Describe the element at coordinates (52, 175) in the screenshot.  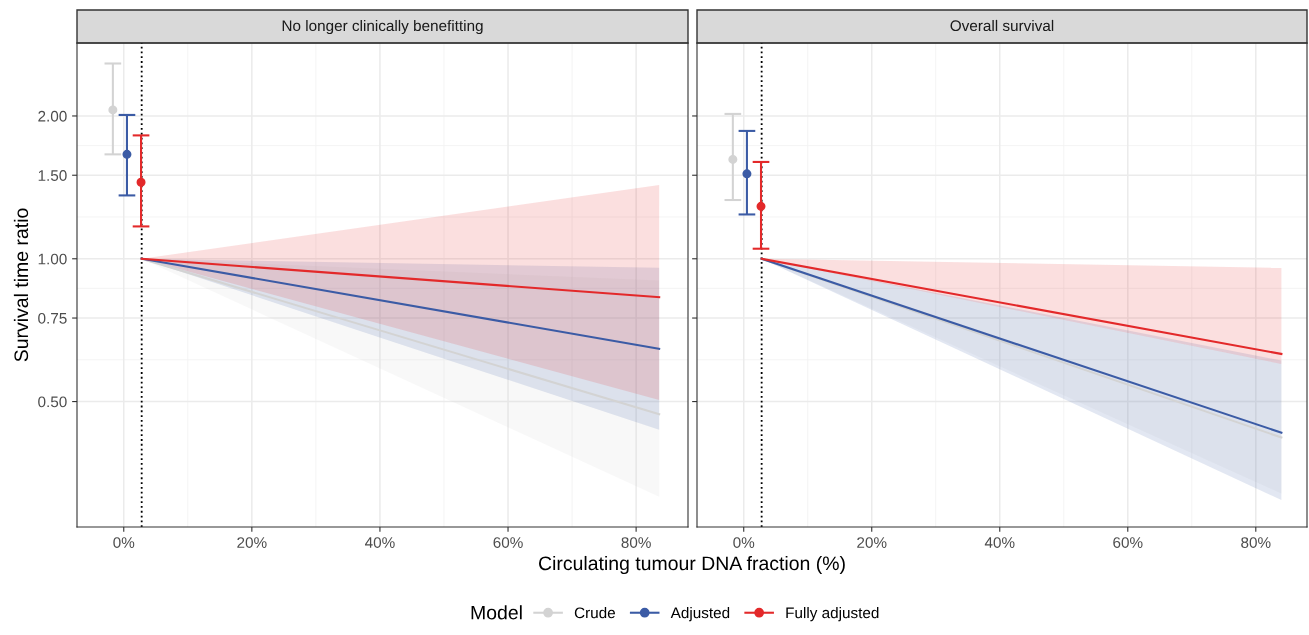
I see `y-tick-label: 1.50` at that location.